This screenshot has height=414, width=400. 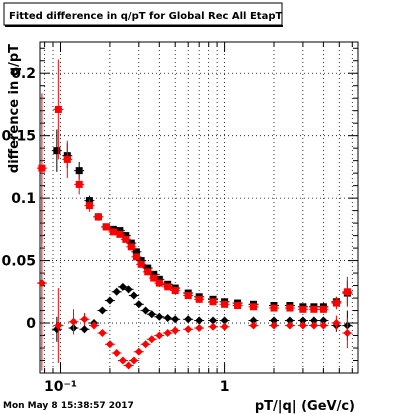 I want to click on timestamp: Mon May 8 15:38:57 2017, so click(x=68, y=406).